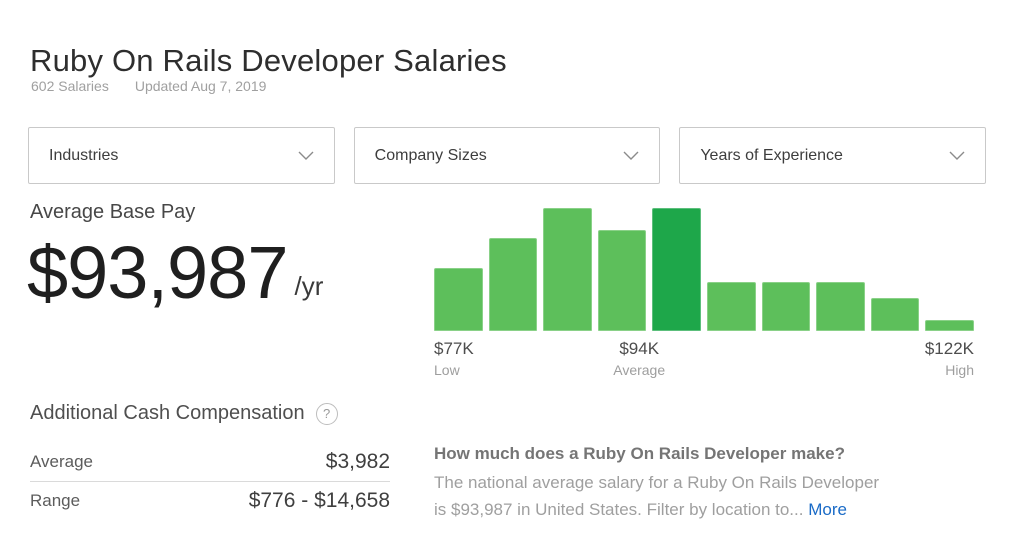  Describe the element at coordinates (167, 413) in the screenshot. I see `additional-comp-title: Additional Cash Compensation` at that location.